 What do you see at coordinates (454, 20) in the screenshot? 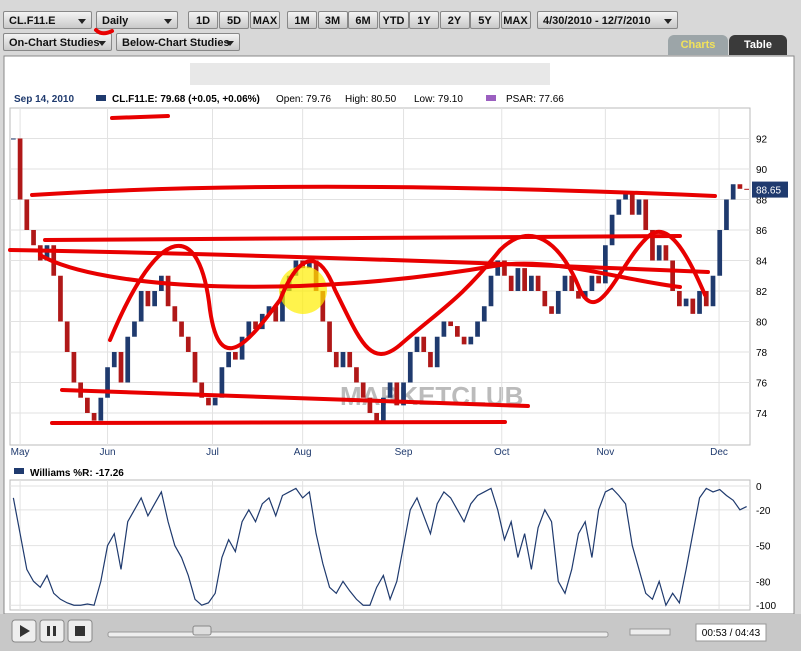
I see `range-button: 2Y` at bounding box center [454, 20].